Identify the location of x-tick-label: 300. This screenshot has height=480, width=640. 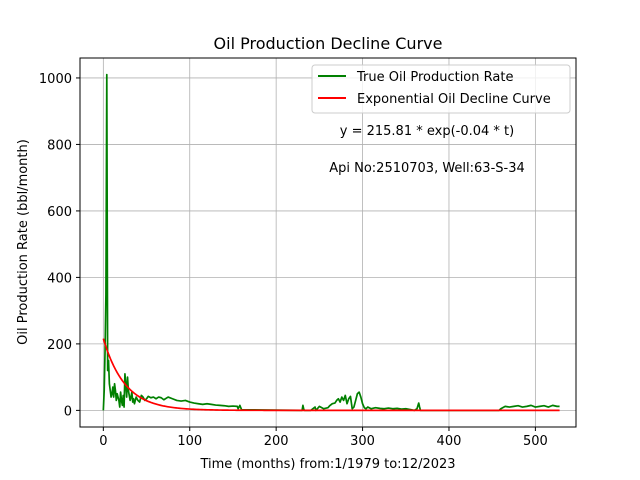
(362, 441).